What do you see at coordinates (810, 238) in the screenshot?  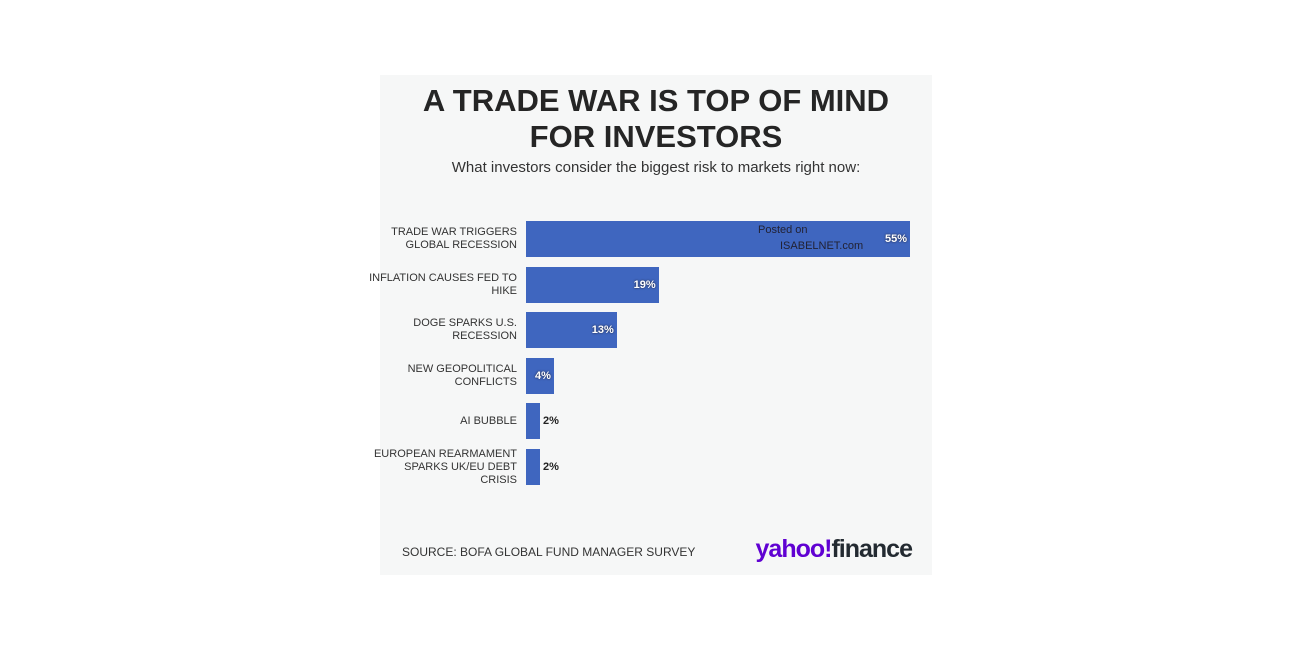 I see `watermark: Posted on ISABELNET.com` at bounding box center [810, 238].